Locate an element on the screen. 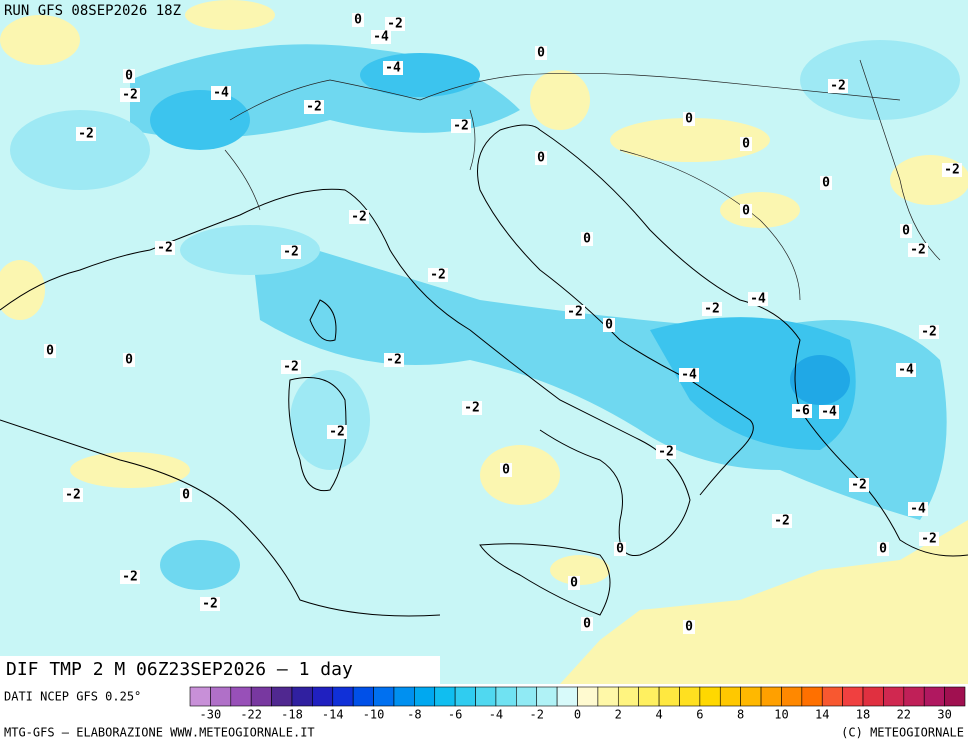 The image size is (968, 745). colorbar-label: -2 is located at coordinates (536, 715).